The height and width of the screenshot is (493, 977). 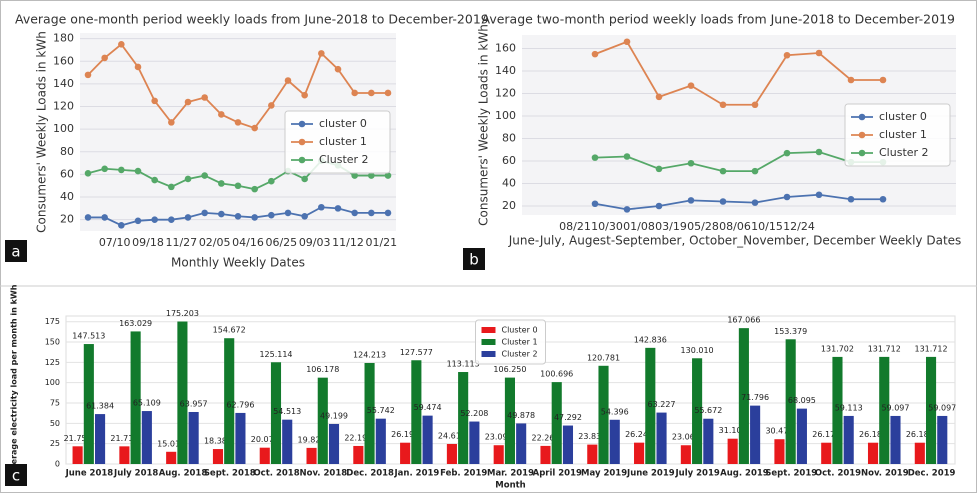 What do you see at coordinates (708, 410) in the screenshot?
I see `value-label: 55.672` at bounding box center [708, 410].